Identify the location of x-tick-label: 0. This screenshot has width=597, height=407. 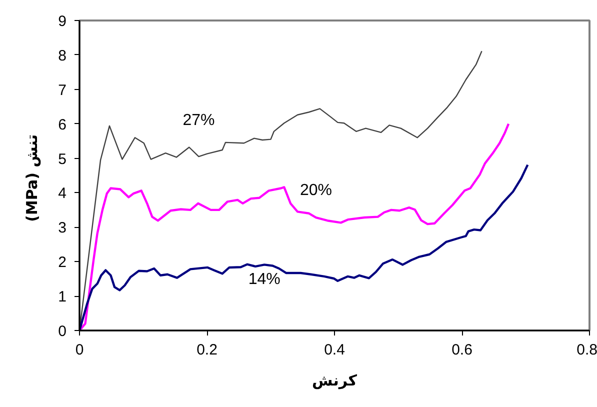
(79, 350).